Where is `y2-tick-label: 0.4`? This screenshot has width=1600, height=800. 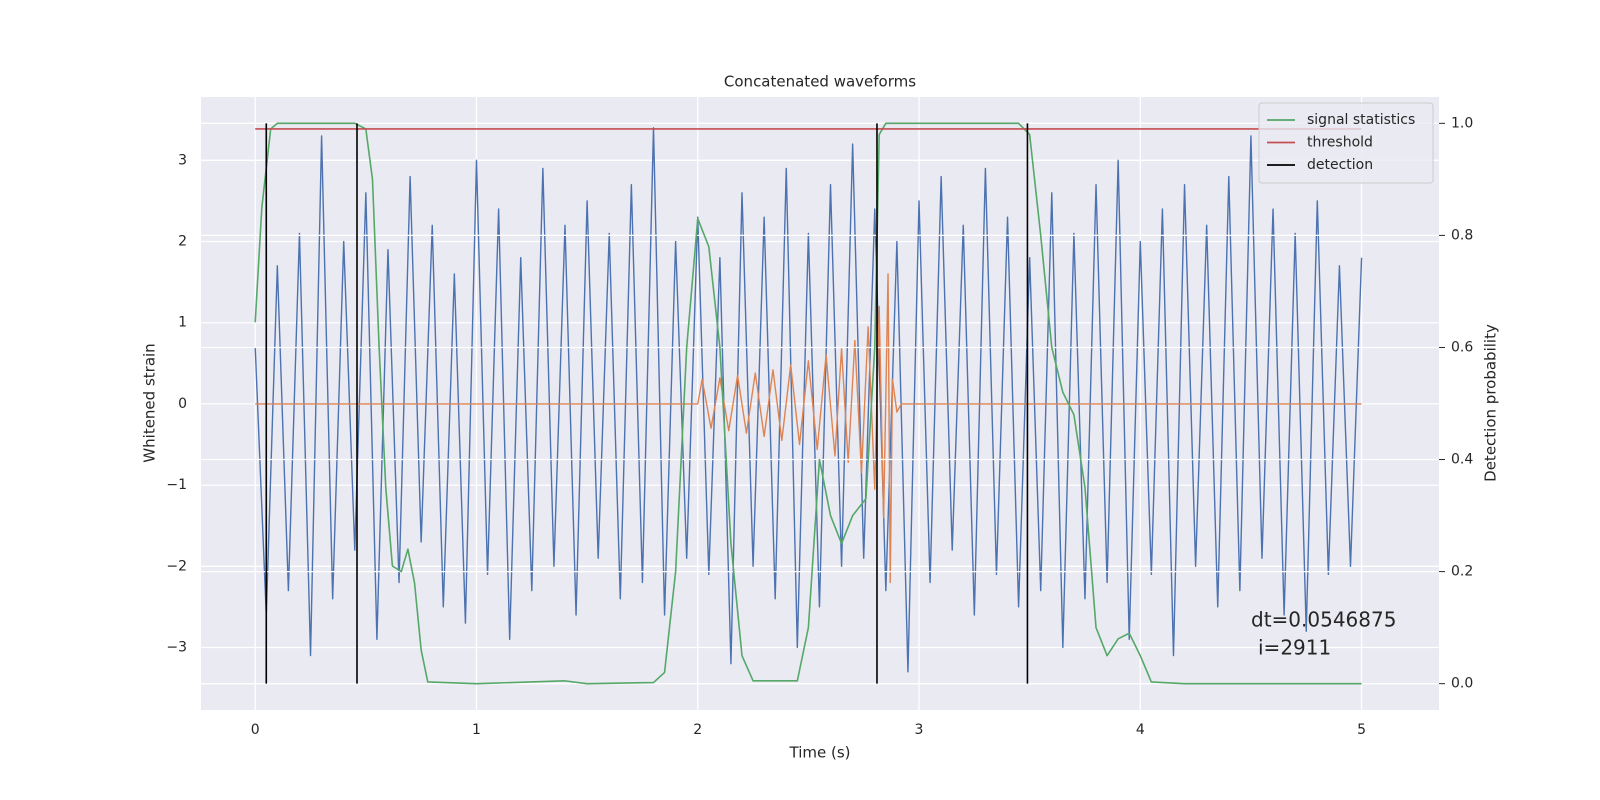 y2-tick-label: 0.4 is located at coordinates (1462, 460).